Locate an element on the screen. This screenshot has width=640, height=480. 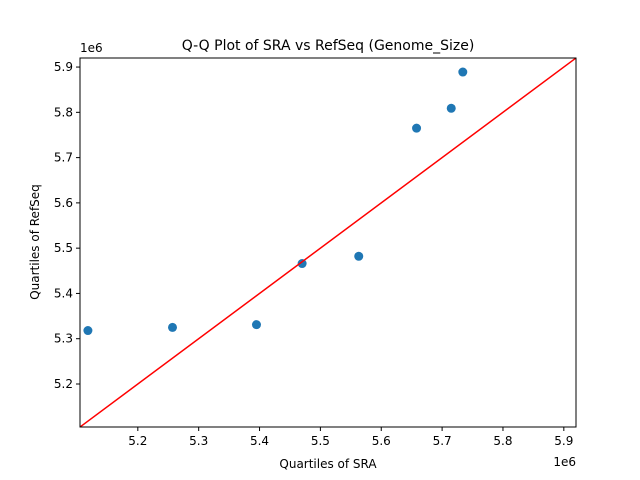
y-tick-label: 5.6 is located at coordinates (63, 203).